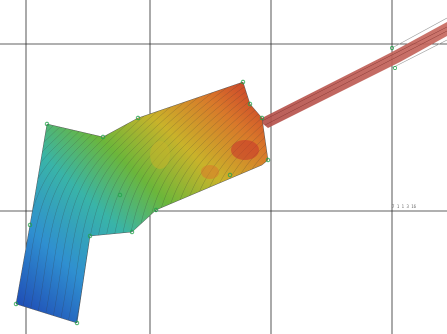 The image size is (447, 334). Describe the element at coordinates (204, 159) in the screenshot. I see `surface-patches` at that location.